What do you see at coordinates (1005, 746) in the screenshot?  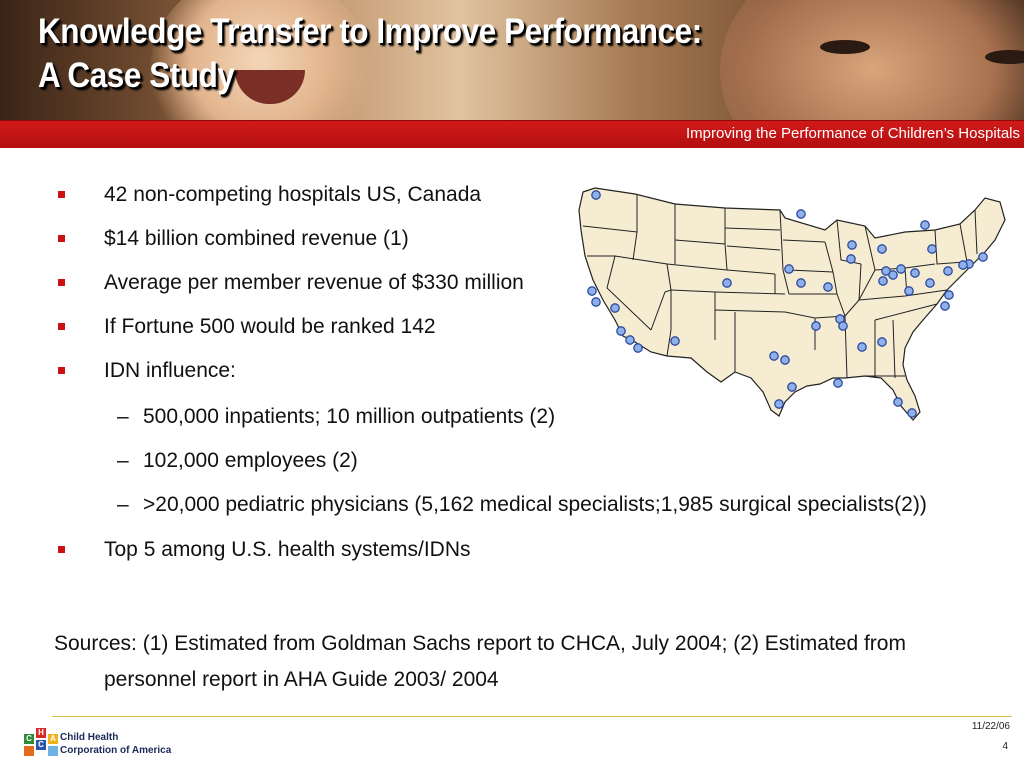 I see `page-number: 4` at bounding box center [1005, 746].